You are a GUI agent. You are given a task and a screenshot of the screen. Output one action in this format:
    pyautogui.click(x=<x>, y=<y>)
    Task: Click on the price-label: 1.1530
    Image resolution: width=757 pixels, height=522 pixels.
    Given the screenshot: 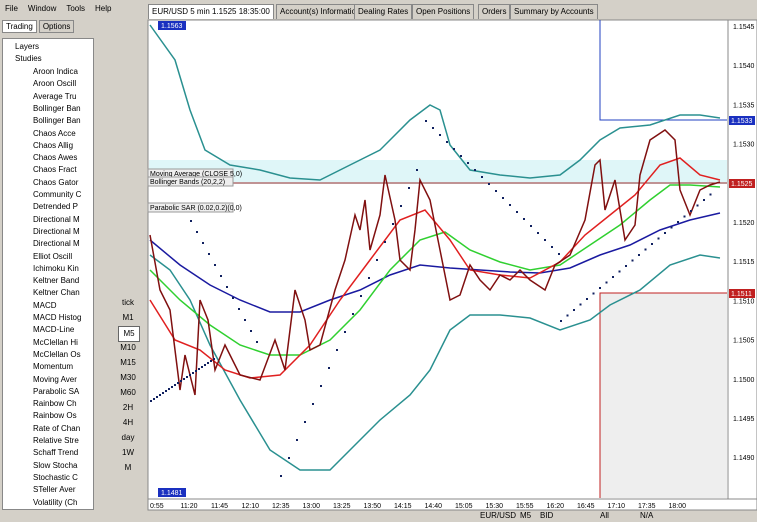 What is the action you would take?
    pyautogui.click(x=744, y=145)
    